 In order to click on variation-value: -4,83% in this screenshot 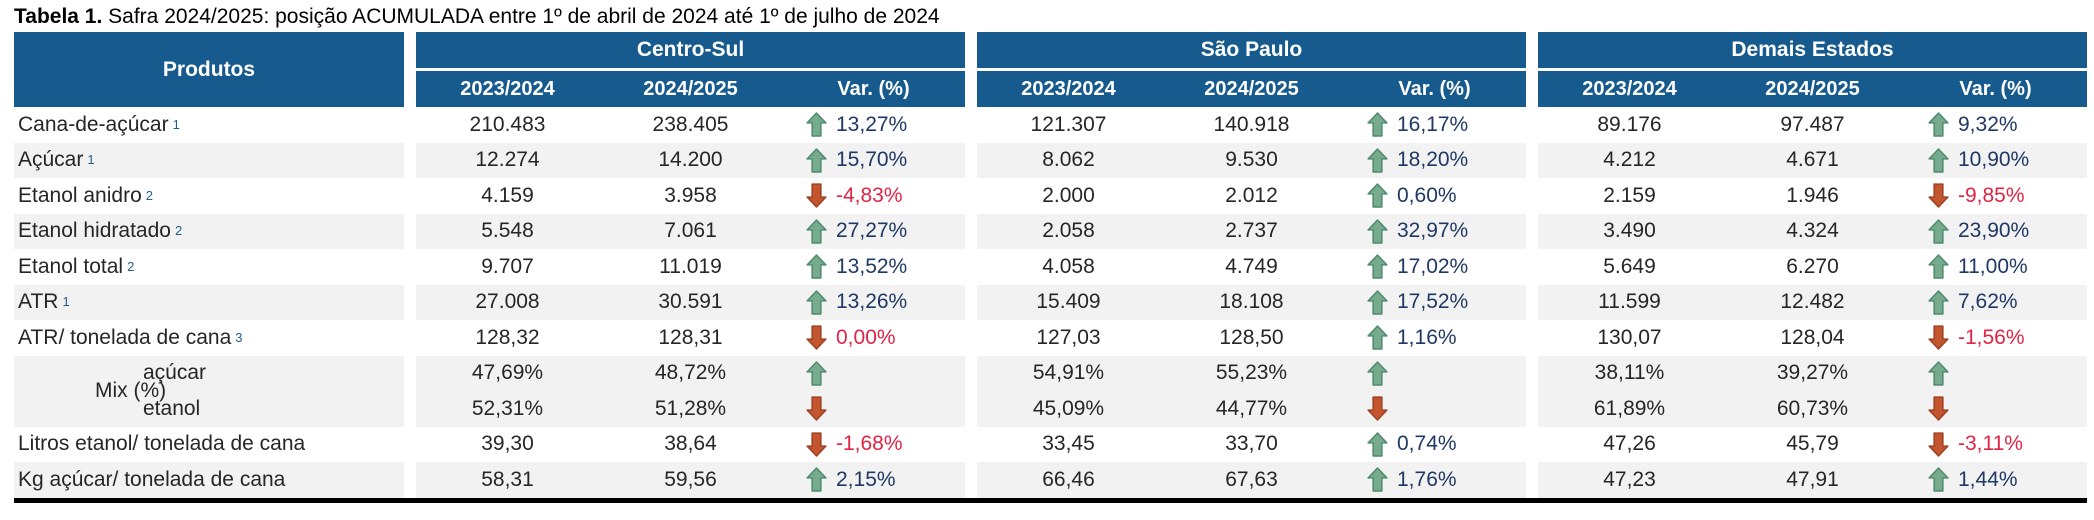, I will do `click(869, 195)`.